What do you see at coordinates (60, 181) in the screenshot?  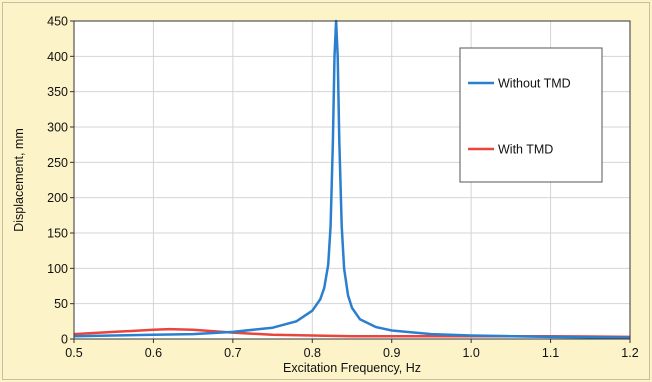 I see `y-axis-ticks: 0 50 100 150 200 250 300 350 400 450` at bounding box center [60, 181].